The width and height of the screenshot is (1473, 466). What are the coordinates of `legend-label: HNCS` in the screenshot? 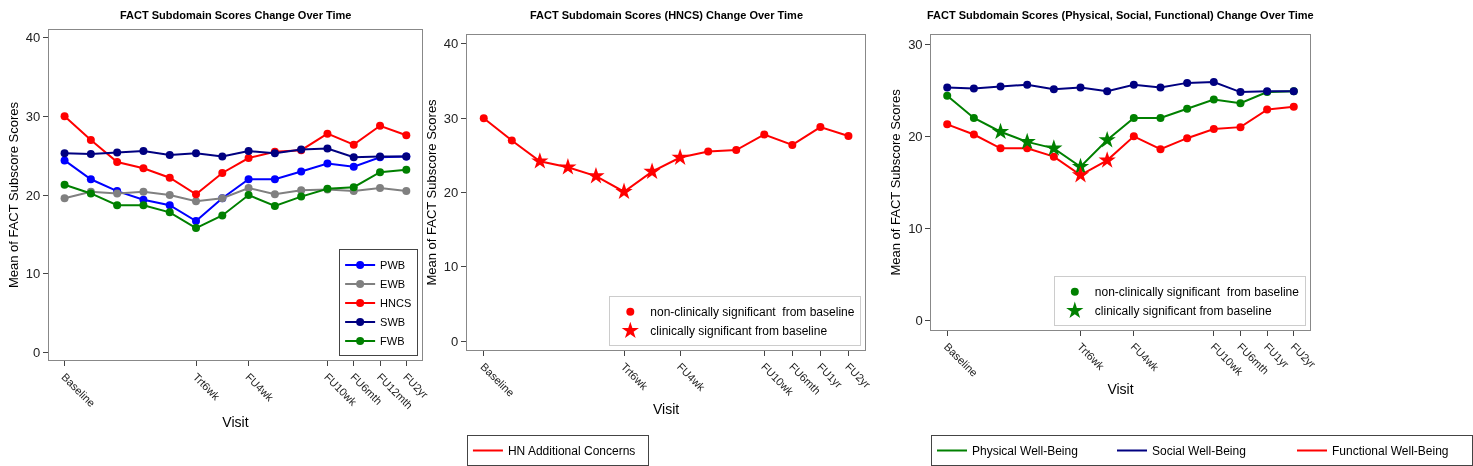 It's located at (396, 303).